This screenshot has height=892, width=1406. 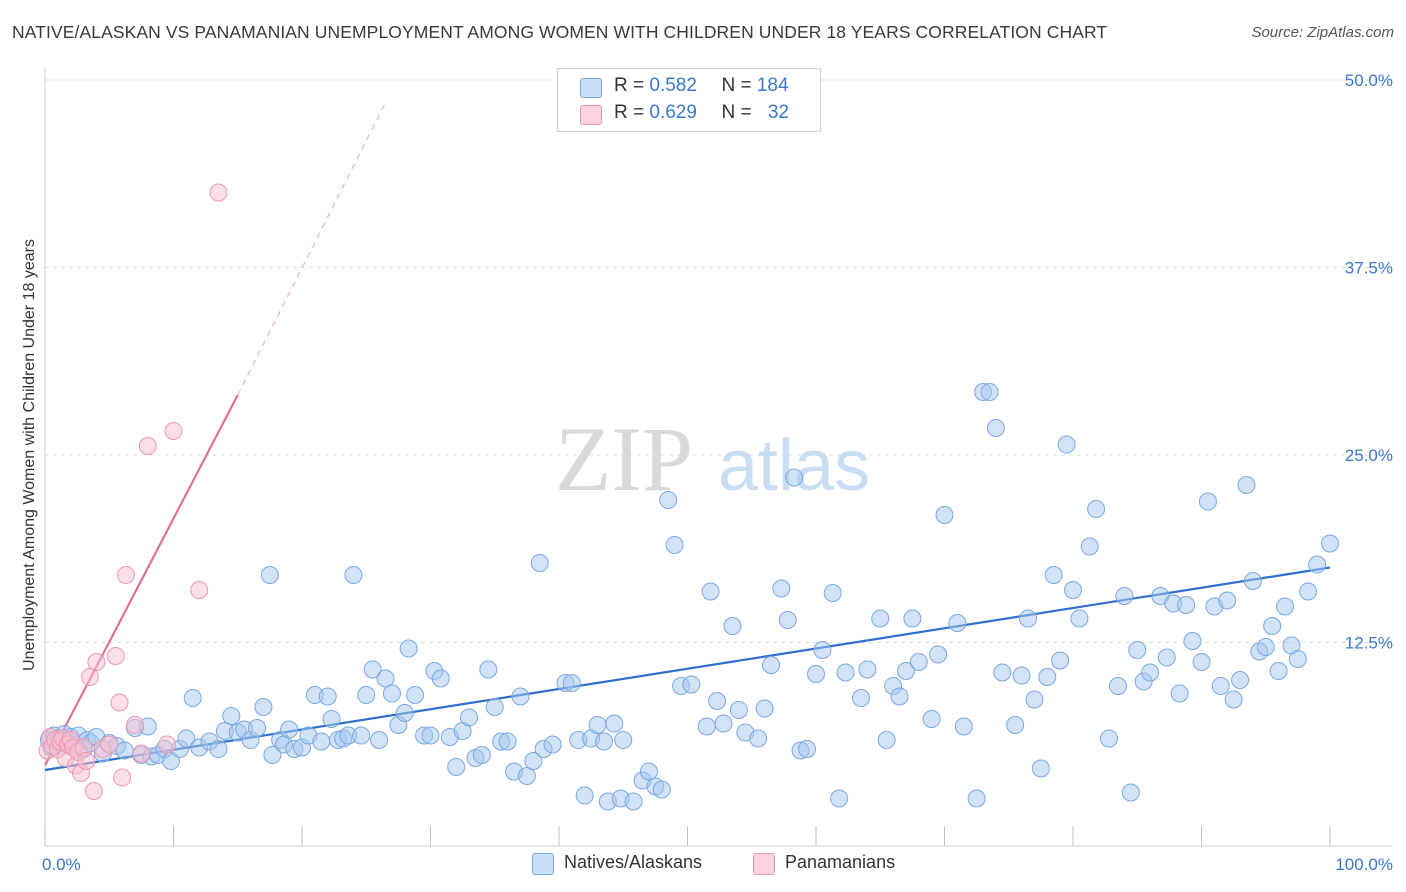 What do you see at coordinates (739, 112) in the screenshot?
I see `legend-n-label: N =` at bounding box center [739, 112].